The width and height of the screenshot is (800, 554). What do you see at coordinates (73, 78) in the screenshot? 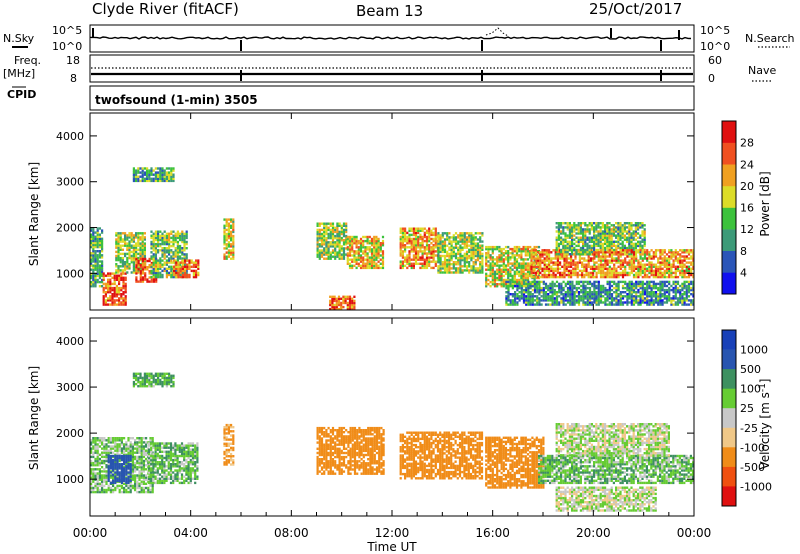
I see `freq-tick-low: 8` at bounding box center [73, 78].